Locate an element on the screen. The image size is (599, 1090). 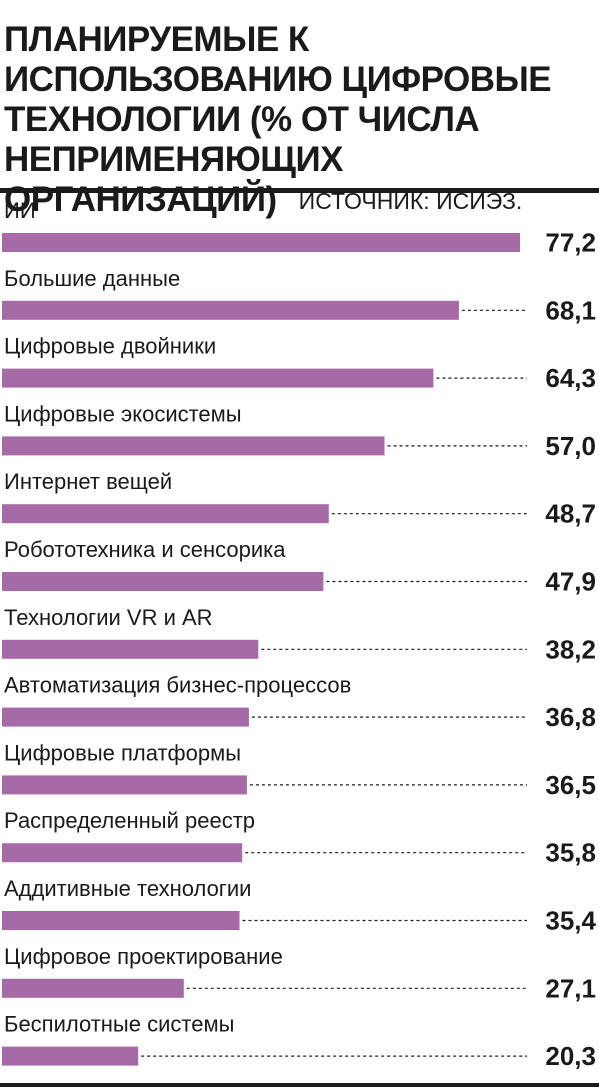
category-label: Большие данные is located at coordinates (92, 278).